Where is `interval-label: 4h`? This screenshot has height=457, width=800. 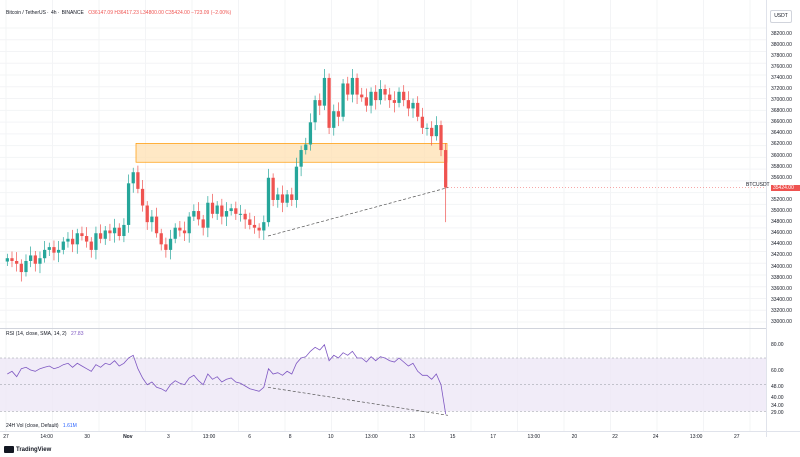
interval-label: 4h is located at coordinates (54, 13).